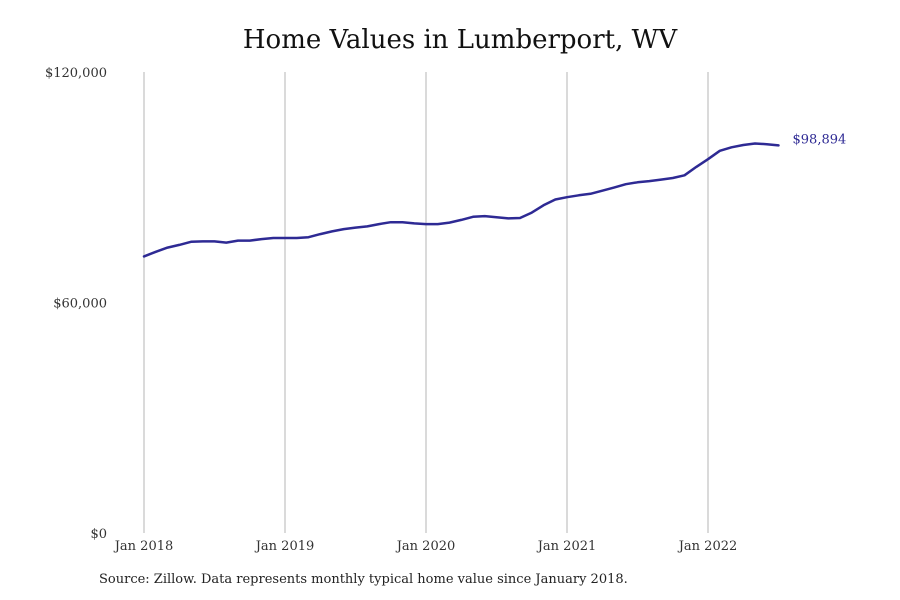 This screenshot has height=600, width=900. I want to click on end-value-label: $98,894, so click(820, 139).